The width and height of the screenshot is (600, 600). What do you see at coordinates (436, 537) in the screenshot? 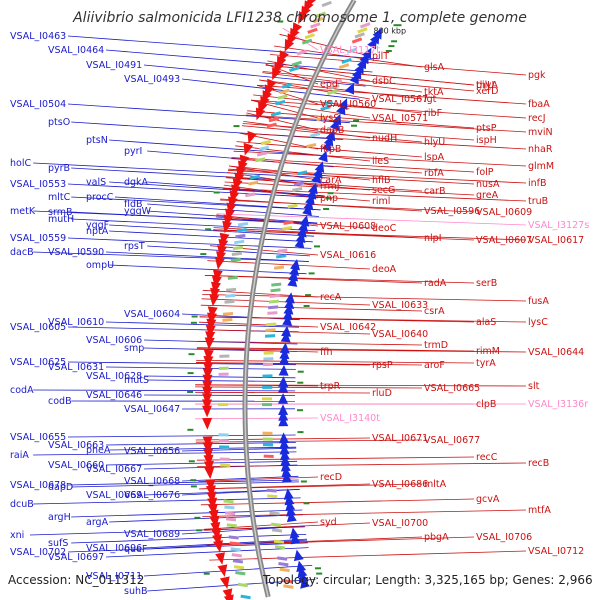
I see `right-gene-label: pbgA` at bounding box center [436, 537].